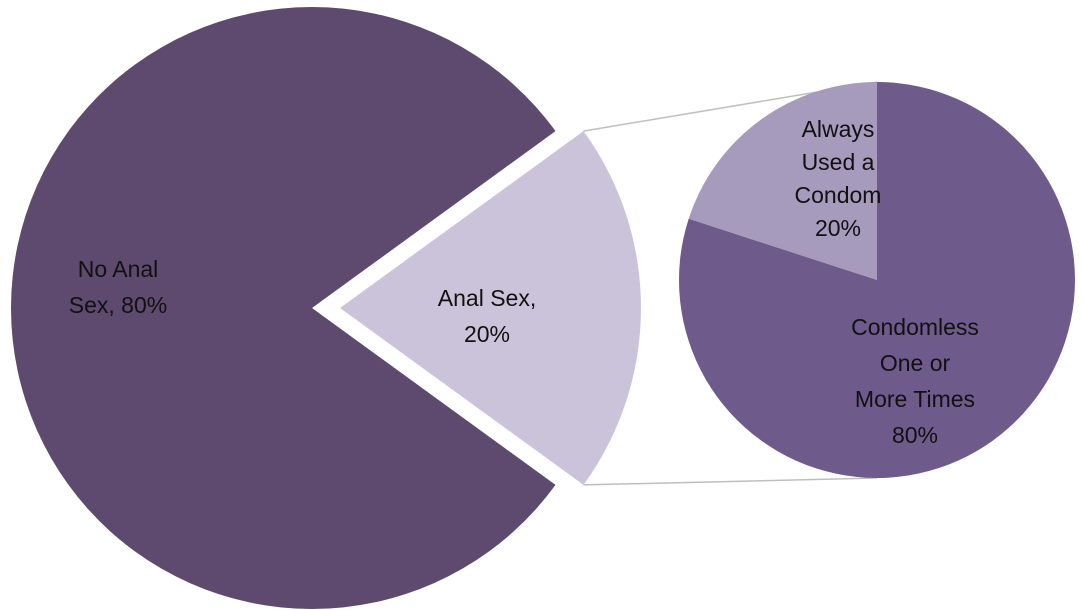 The width and height of the screenshot is (1084, 610). I want to click on label-anal-sex: Anal Sex, 20%, so click(487, 316).